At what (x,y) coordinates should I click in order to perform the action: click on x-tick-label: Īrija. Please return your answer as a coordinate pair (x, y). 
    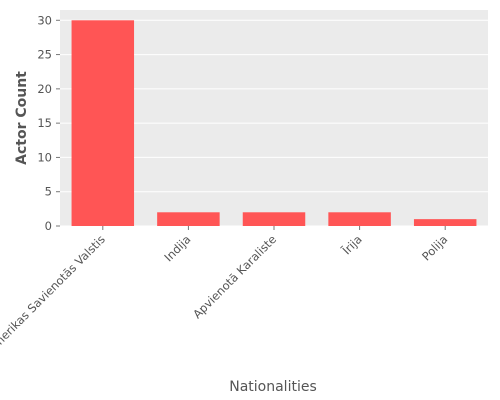
    Looking at the image, I should click on (352, 244).